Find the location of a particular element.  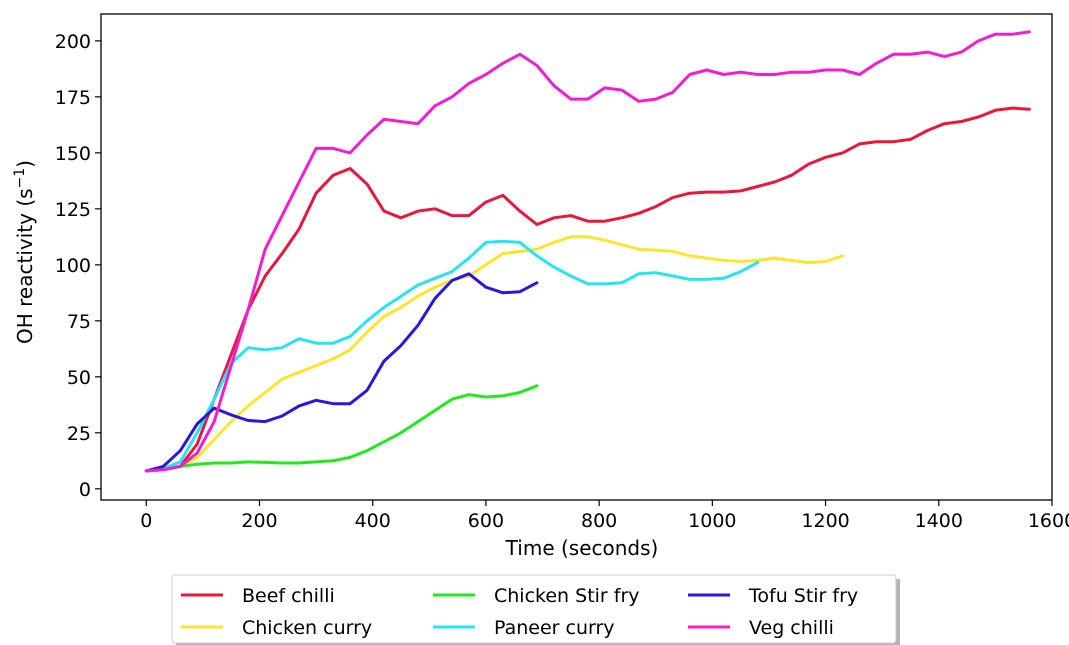

y-tick-label: 25 is located at coordinates (79, 434).